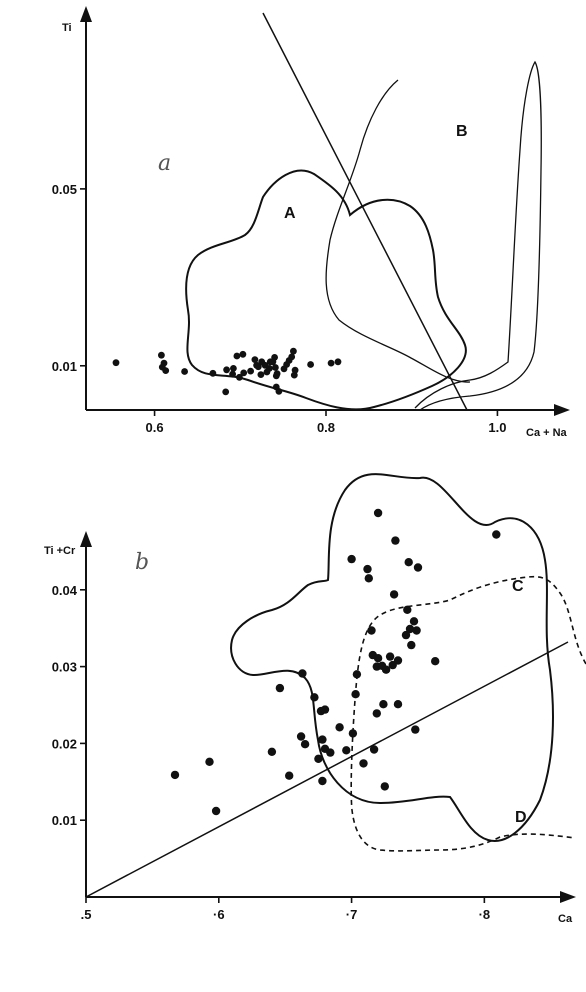 The width and height of the screenshot is (586, 992). I want to click on x-tick-label: ·6, so click(219, 914).